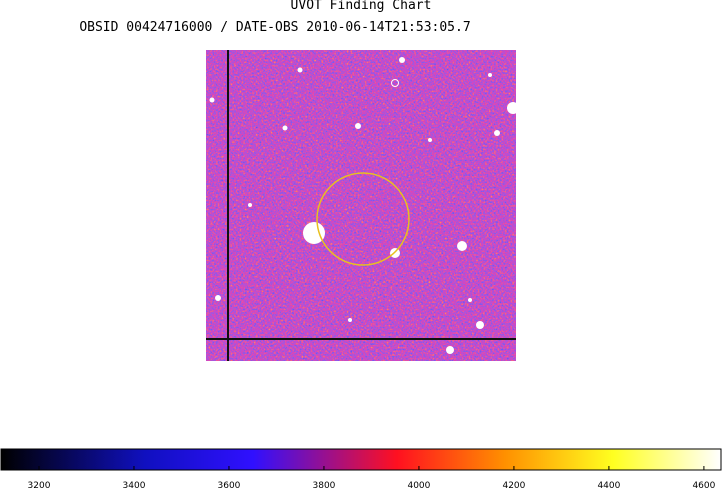  Describe the element at coordinates (39, 485) in the screenshot. I see `colorbar-tick-label: 3200` at that location.